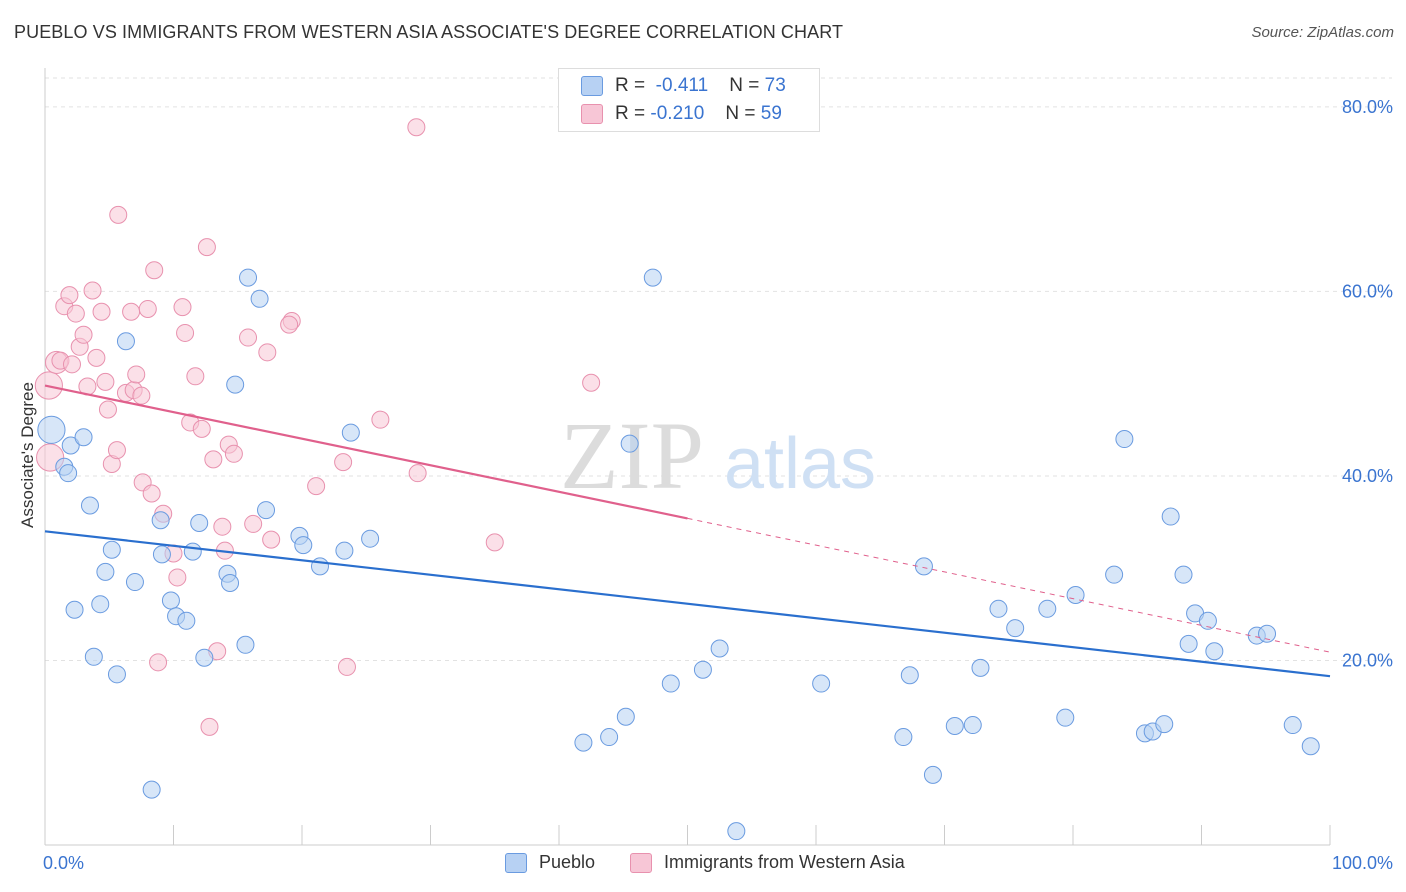 Image resolution: width=1406 pixels, height=892 pixels. Describe the element at coordinates (27, 455) in the screenshot. I see `y-axis-label: Associate's Degree` at that location.